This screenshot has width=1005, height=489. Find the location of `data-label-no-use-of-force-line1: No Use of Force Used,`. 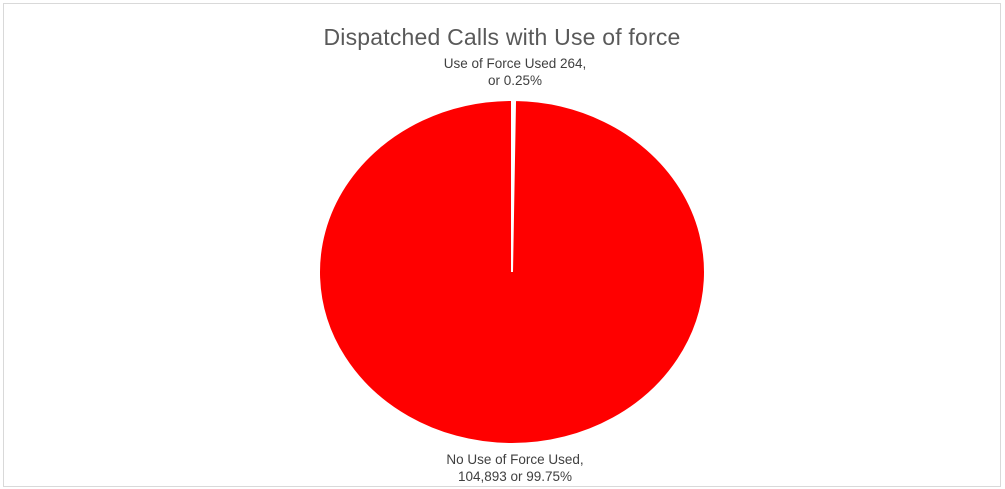

data-label-no-use-of-force-line1: No Use of Force Used, is located at coordinates (515, 459).